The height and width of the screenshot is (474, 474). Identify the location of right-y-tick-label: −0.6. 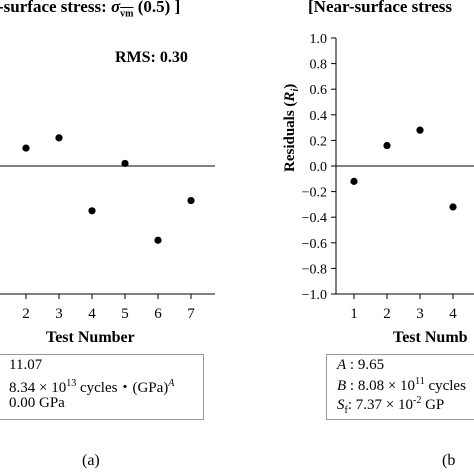
(314, 244).